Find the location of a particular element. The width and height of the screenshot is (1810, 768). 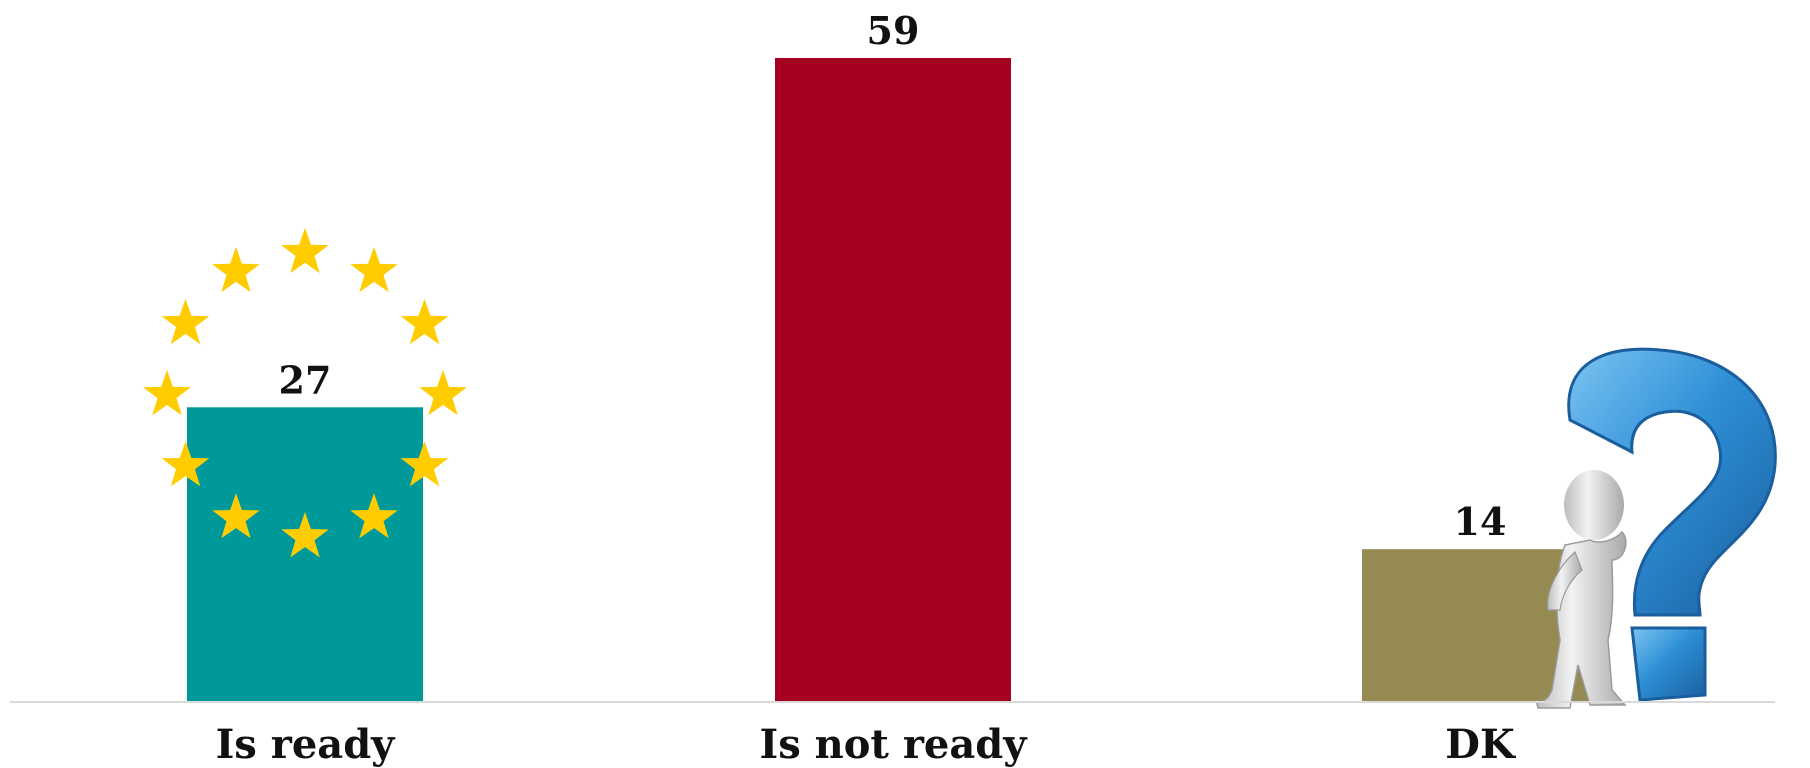

bar-is-not-ready is located at coordinates (893, 380).